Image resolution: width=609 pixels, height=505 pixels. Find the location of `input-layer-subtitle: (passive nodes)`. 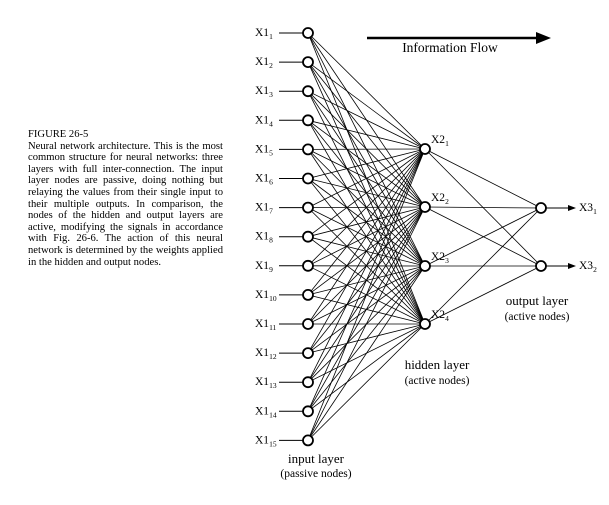

input-layer-subtitle: (passive nodes) is located at coordinates (315, 474).